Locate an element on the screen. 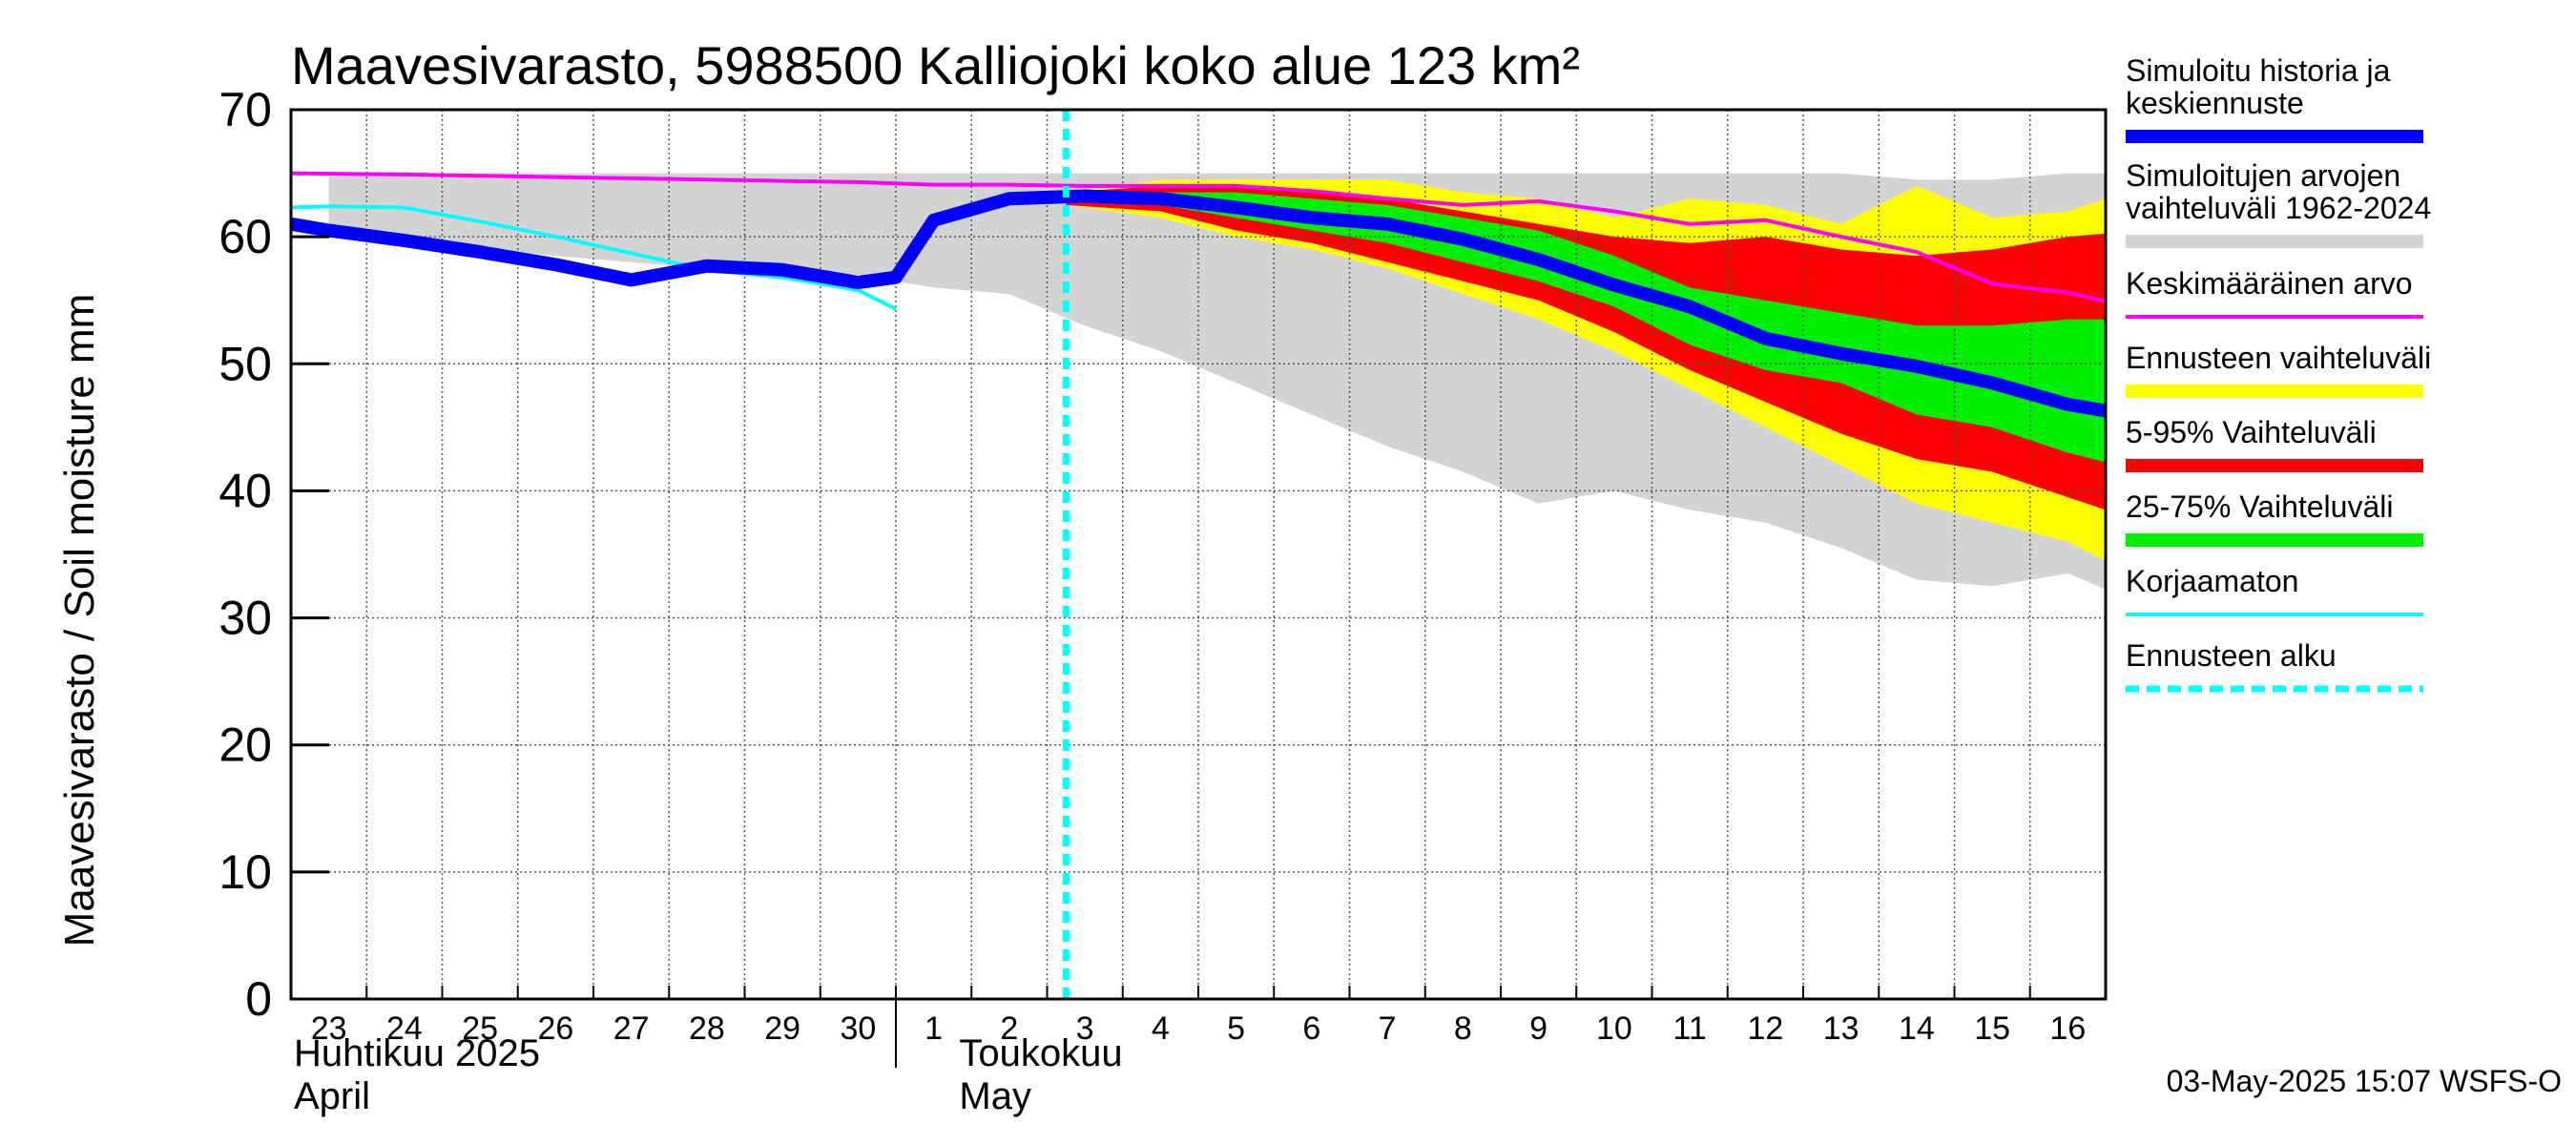 This screenshot has height=1145, width=2576. y-axis-label: Maavesivarasto / Soil moisture mm is located at coordinates (79, 620).